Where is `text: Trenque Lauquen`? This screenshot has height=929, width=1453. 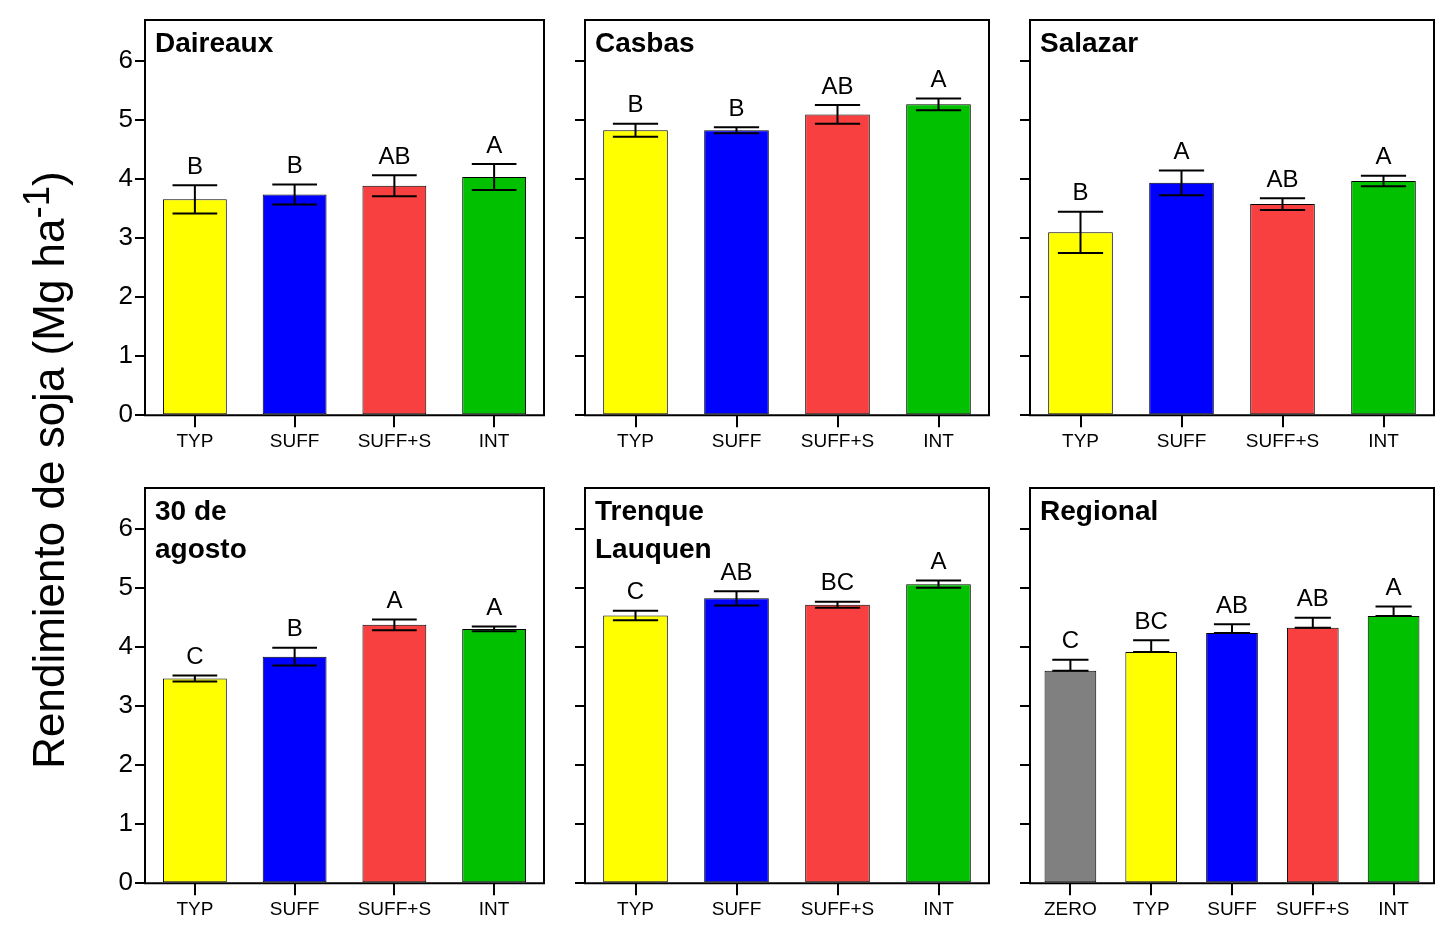 text: Trenque Lauquen is located at coordinates (653, 529).